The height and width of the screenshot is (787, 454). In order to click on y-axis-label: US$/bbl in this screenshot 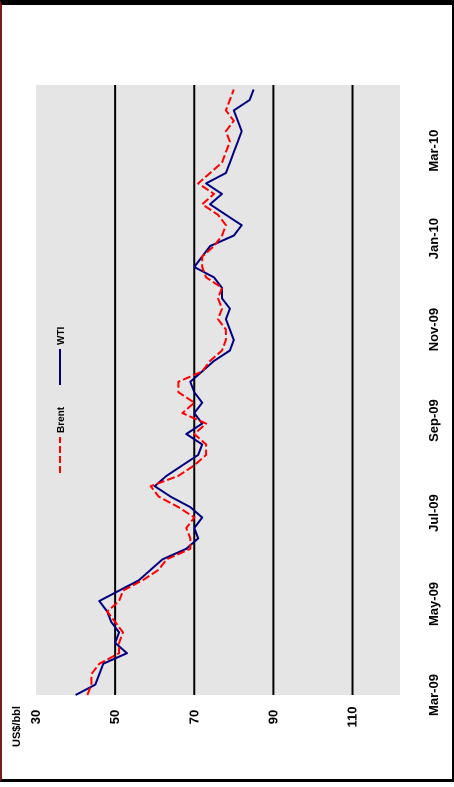, I will do `click(17, 726)`.